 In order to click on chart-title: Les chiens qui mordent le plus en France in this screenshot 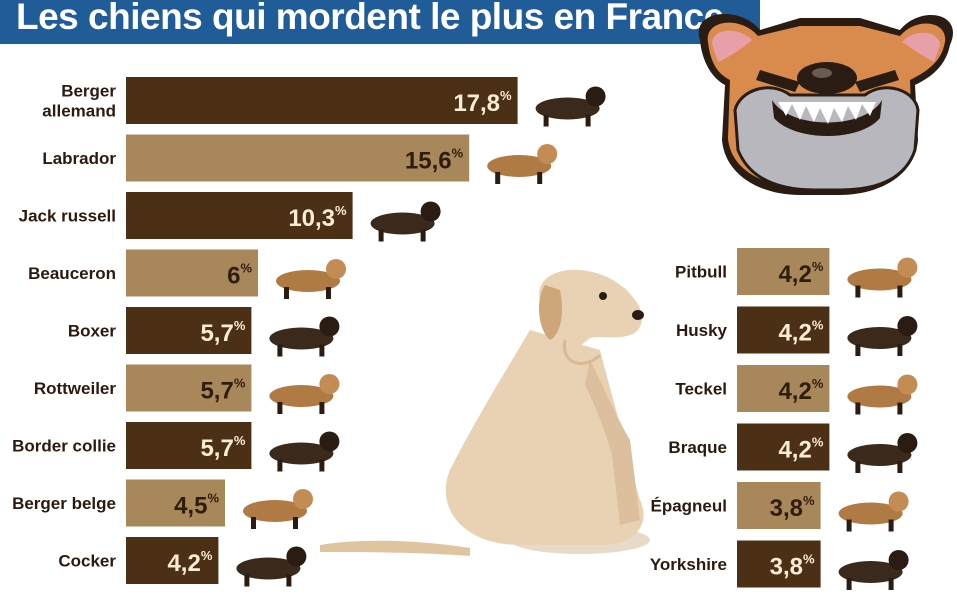, I will do `click(370, 18)`.